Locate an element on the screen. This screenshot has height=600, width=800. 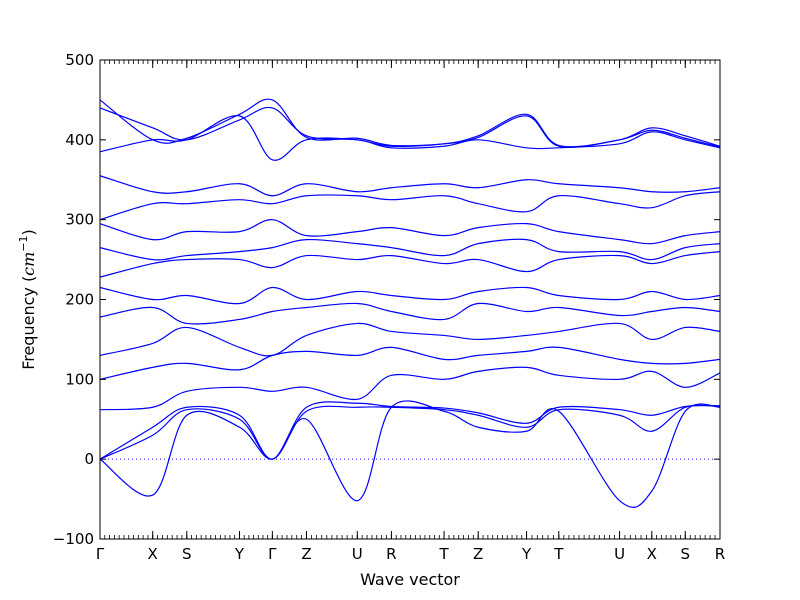
x-tick-label-2: X is located at coordinates (153, 554).